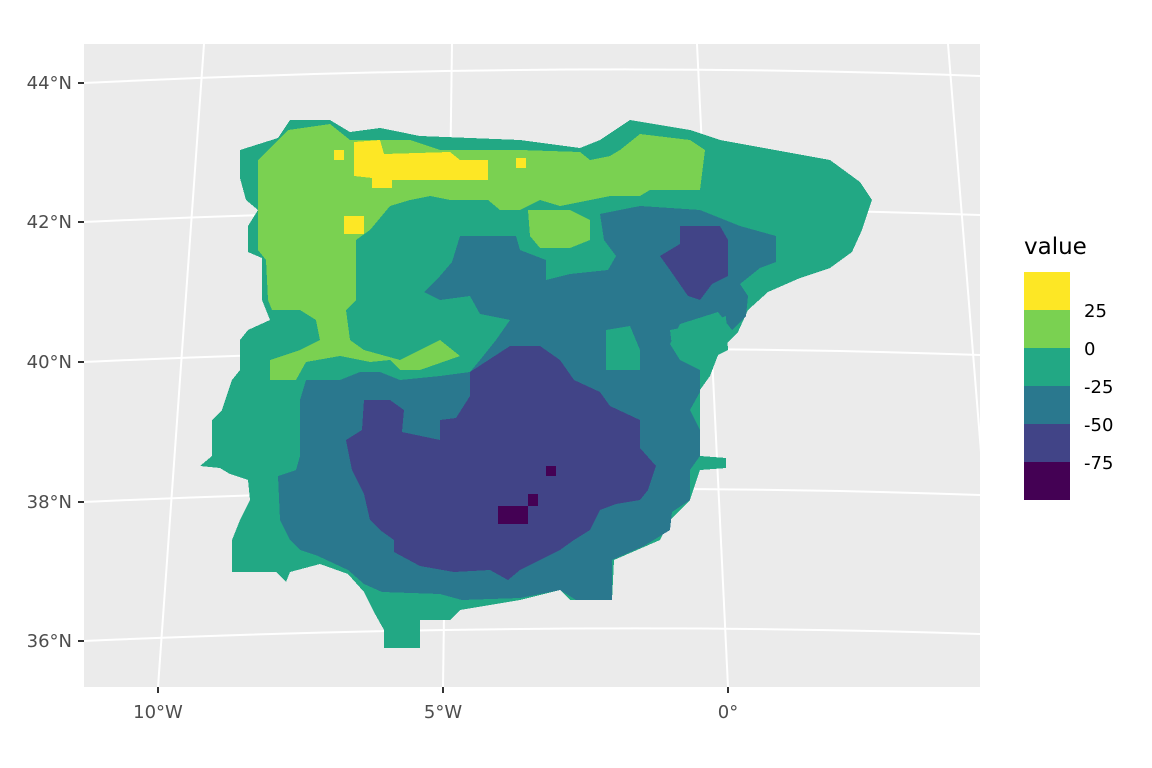 The image size is (1152, 768). I want to click on legend-title: value, so click(1055, 247).